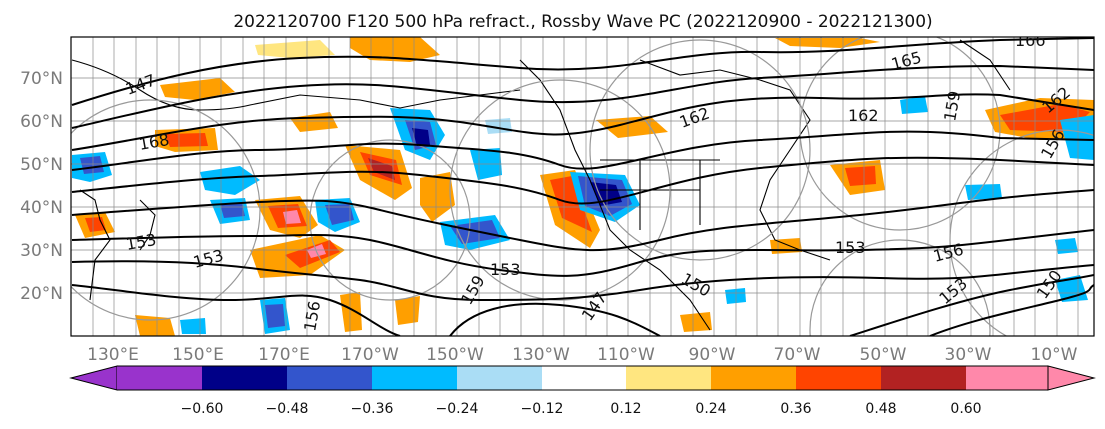 This screenshot has height=429, width=1105. What do you see at coordinates (710, 409) in the screenshot?
I see `colorbar-tick: 0.24` at bounding box center [710, 409].